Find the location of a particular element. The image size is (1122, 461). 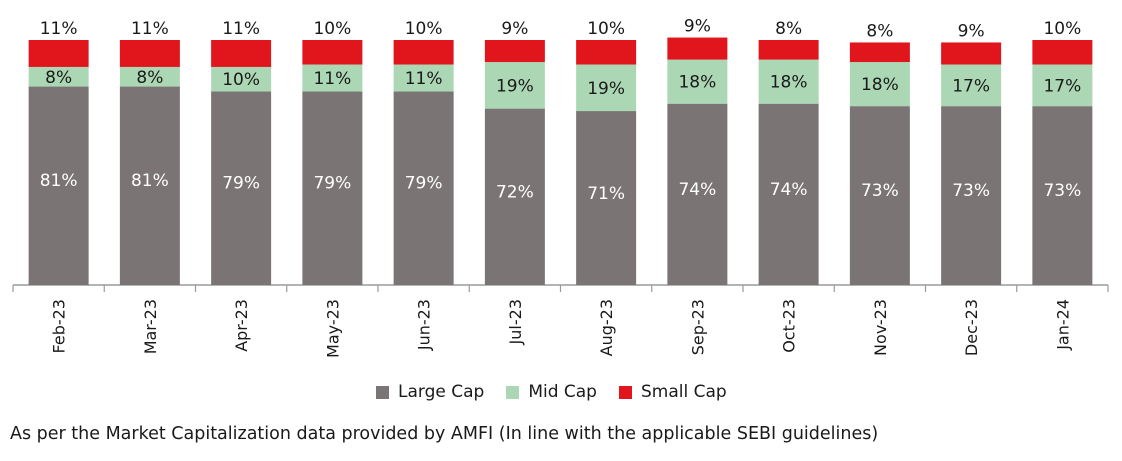

x-tick-label: Jan-24 is located at coordinates (1062, 325).